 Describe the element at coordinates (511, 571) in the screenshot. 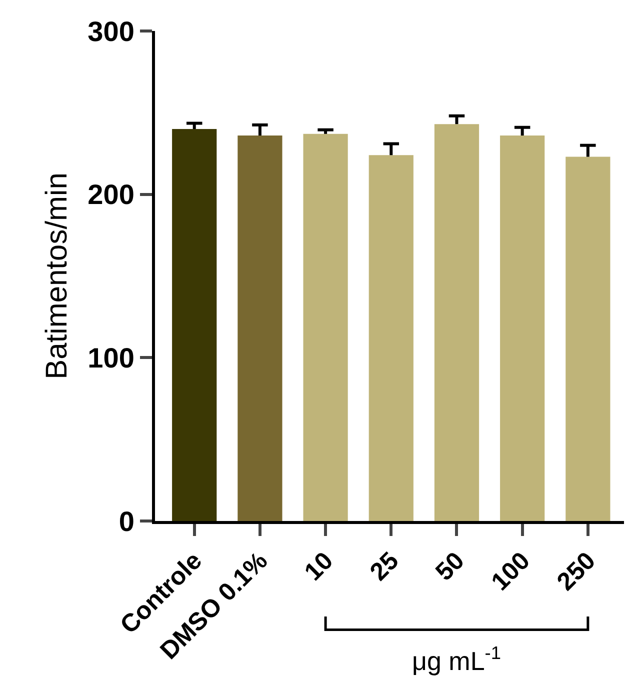

I see `x-tick-label: 100` at that location.